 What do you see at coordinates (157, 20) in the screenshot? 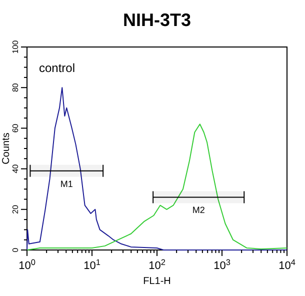
I see `chart-title: NIH-3T3` at bounding box center [157, 20].